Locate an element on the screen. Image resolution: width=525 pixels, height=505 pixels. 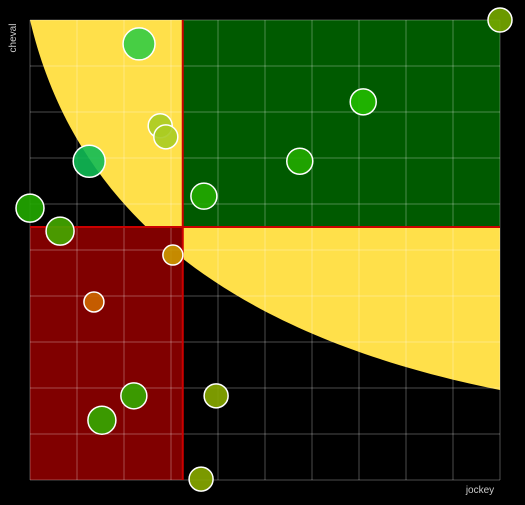
red-zone is located at coordinates (106, 353).